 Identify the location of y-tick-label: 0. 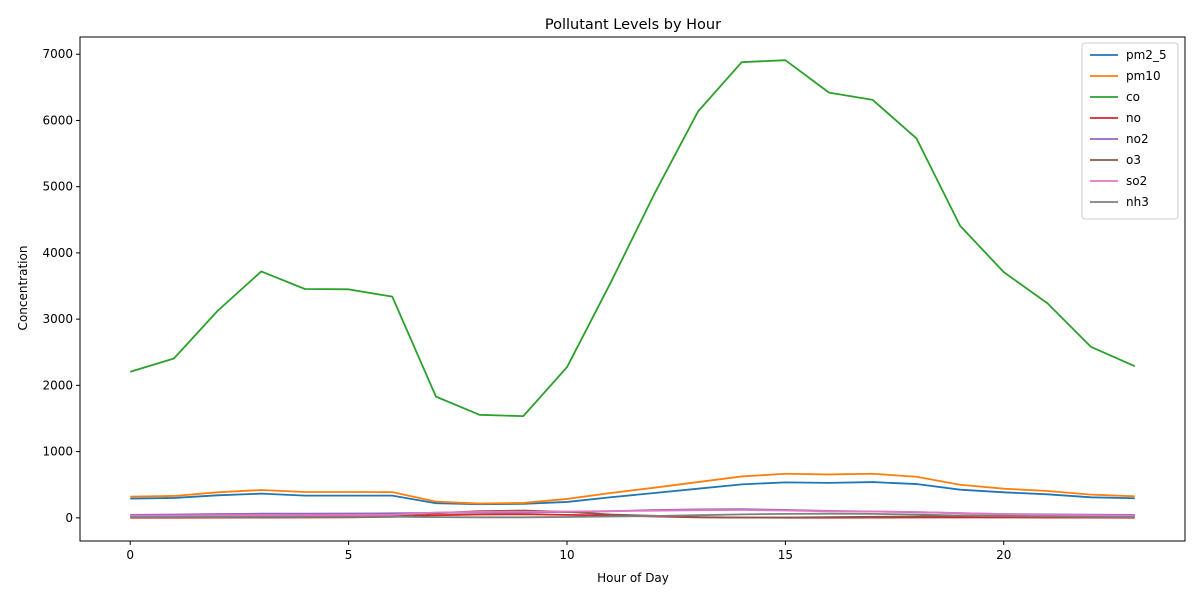
(69, 518).